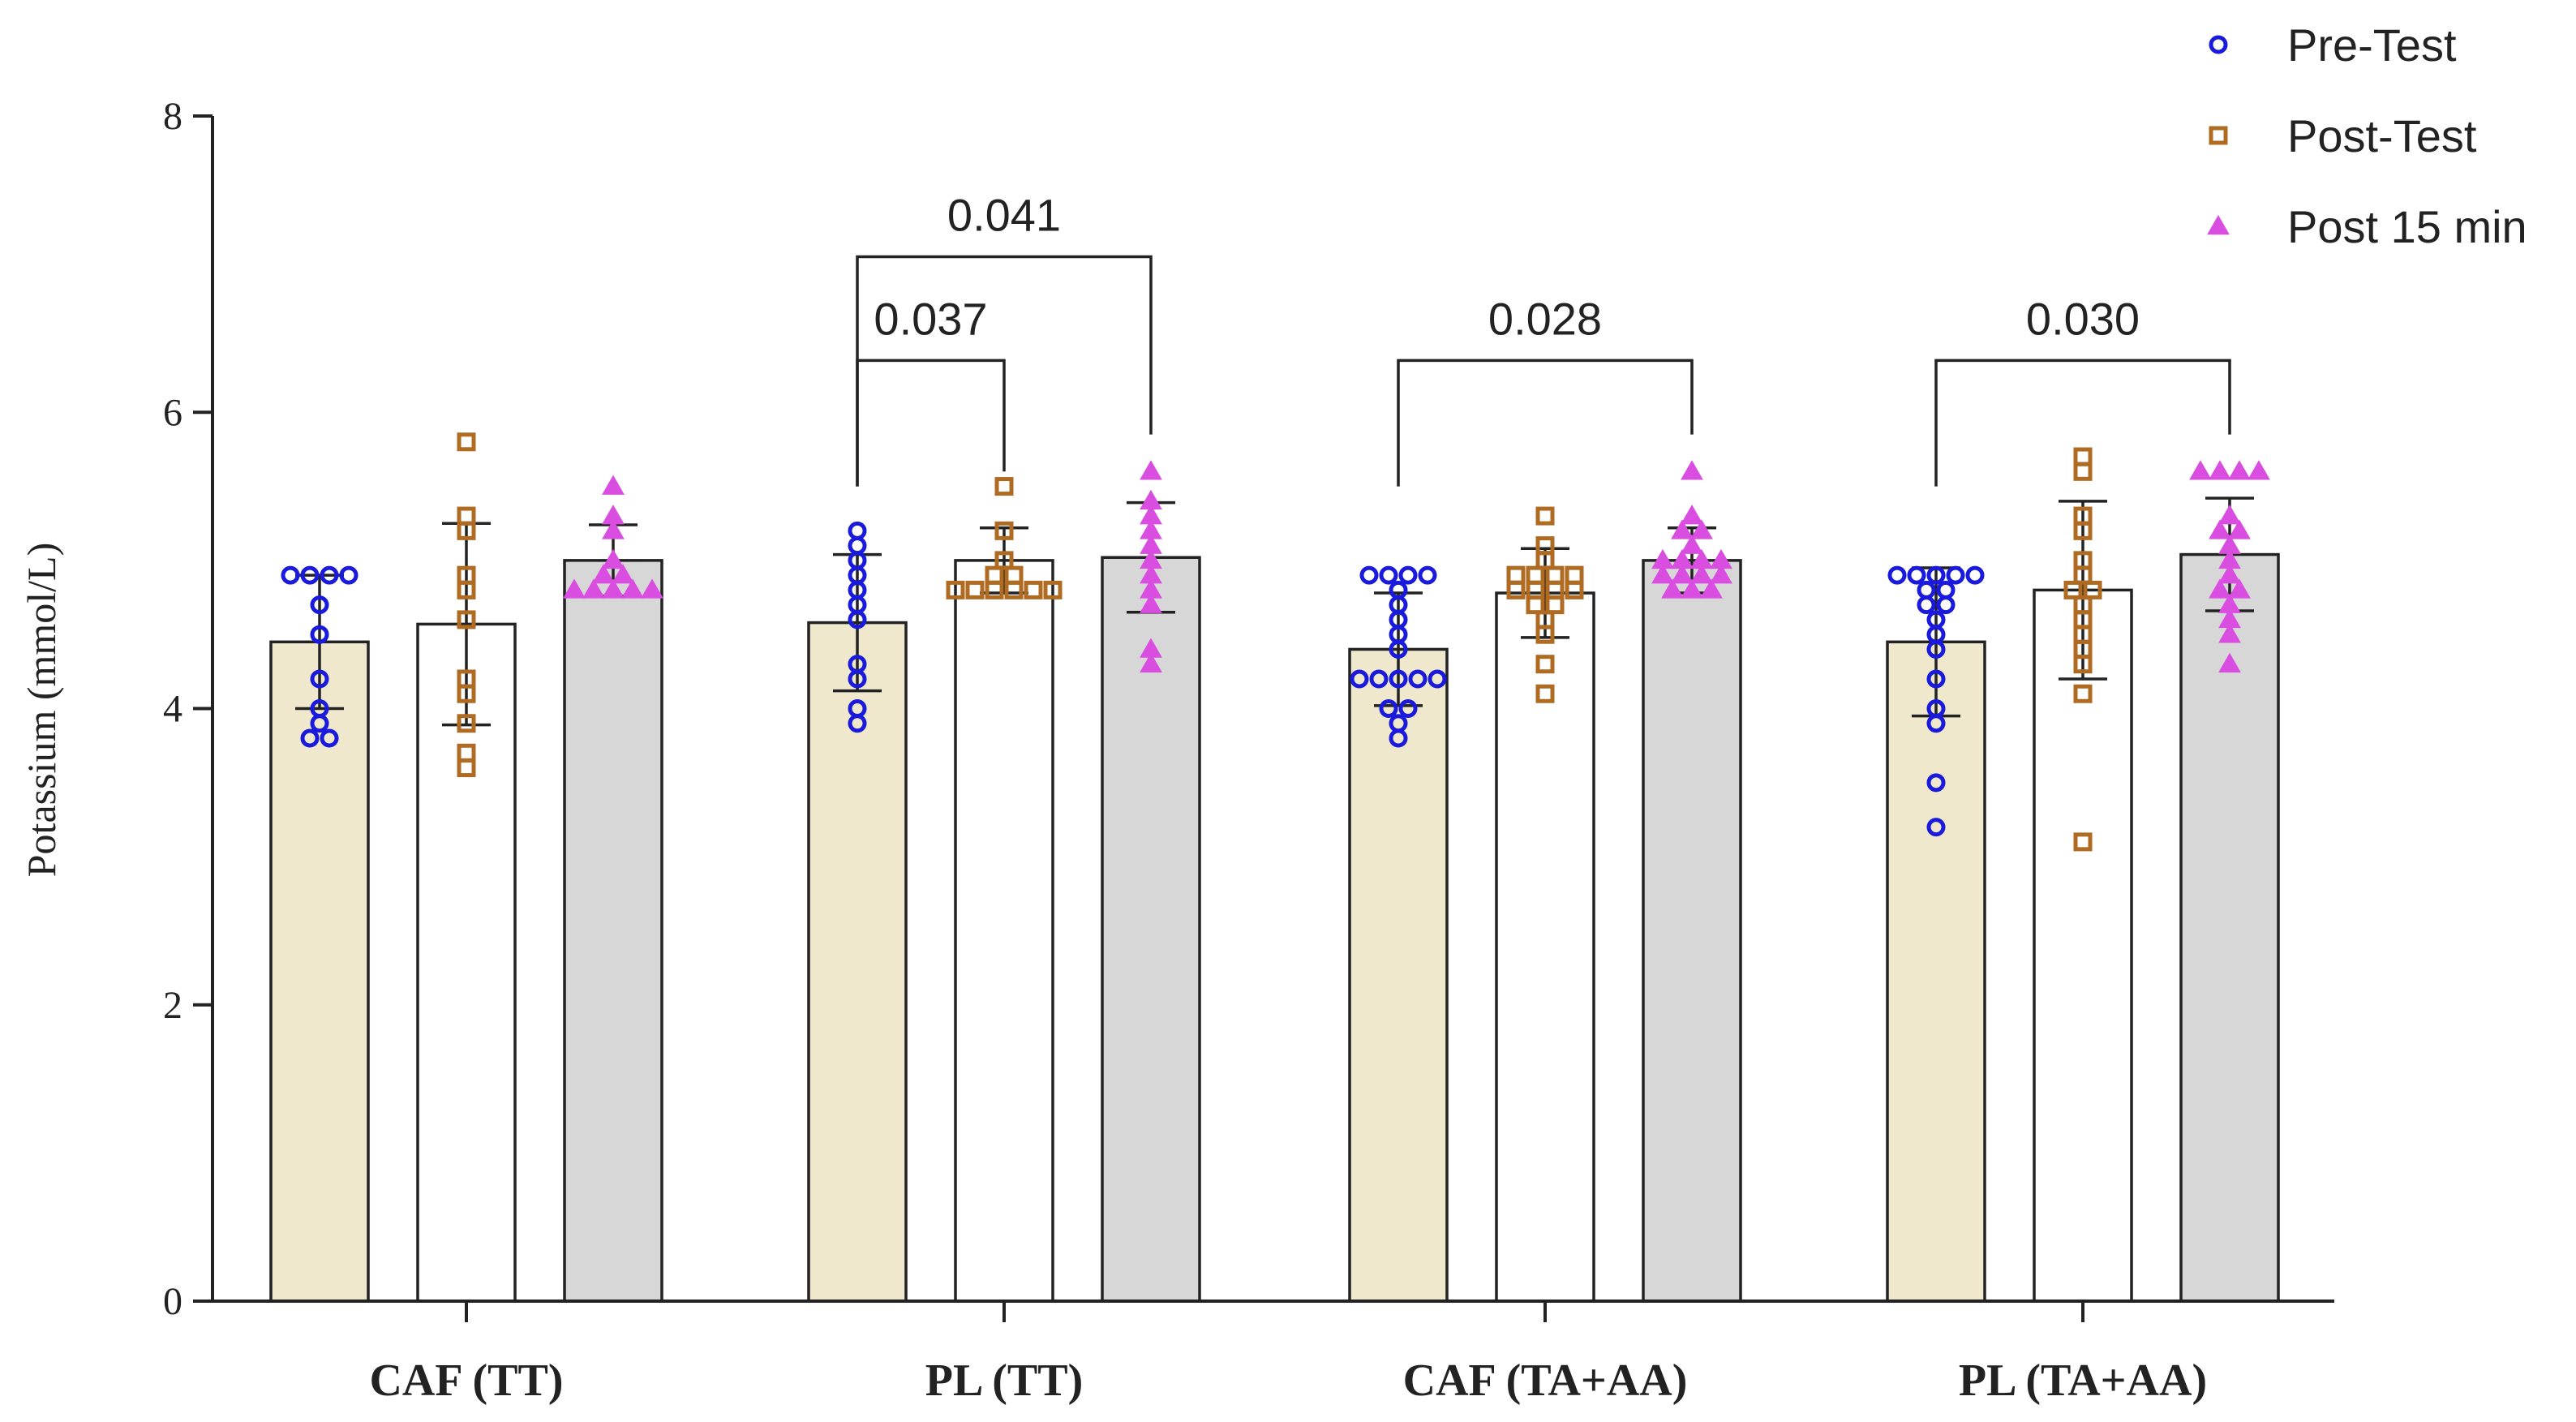 This screenshot has width=2576, height=1422. Describe the element at coordinates (1004, 214) in the screenshot. I see `p-value-label: 0.041` at that location.